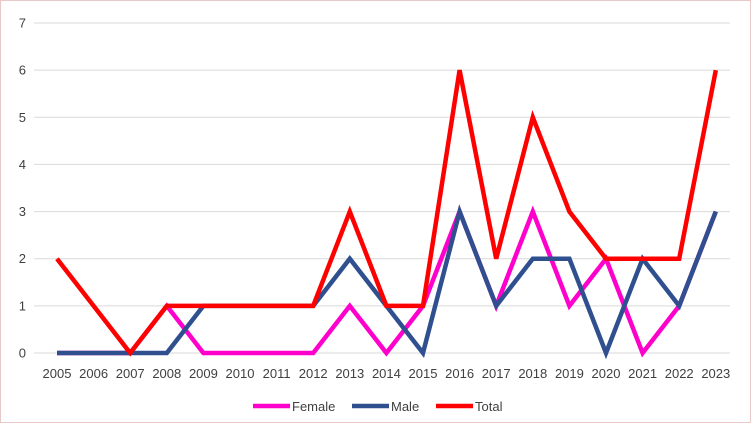  What do you see at coordinates (405, 406) in the screenshot?
I see `legend-label: Male` at bounding box center [405, 406].